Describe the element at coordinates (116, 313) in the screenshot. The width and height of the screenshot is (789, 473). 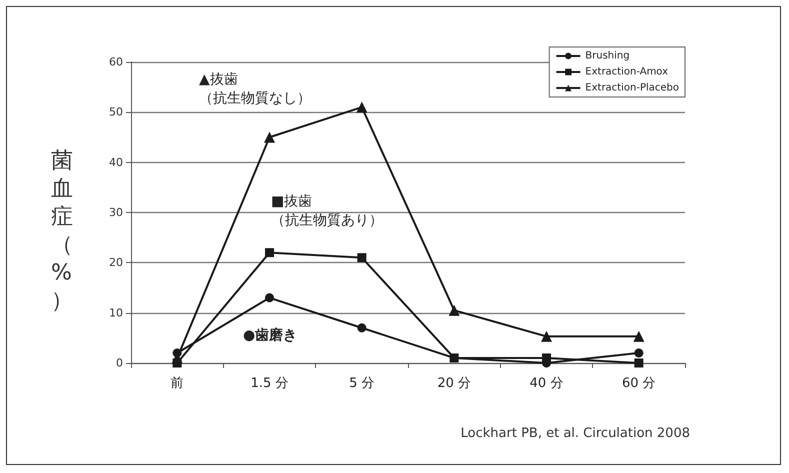
I see `y-tick-label: 10` at that location.